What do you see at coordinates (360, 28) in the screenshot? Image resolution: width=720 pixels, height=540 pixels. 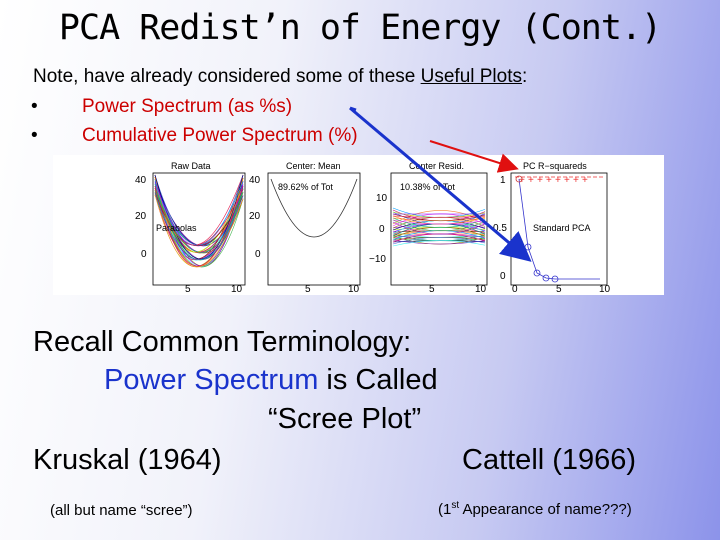 I see `slide-title: PCA Redist’n of Energy (Cont.)` at bounding box center [360, 28].